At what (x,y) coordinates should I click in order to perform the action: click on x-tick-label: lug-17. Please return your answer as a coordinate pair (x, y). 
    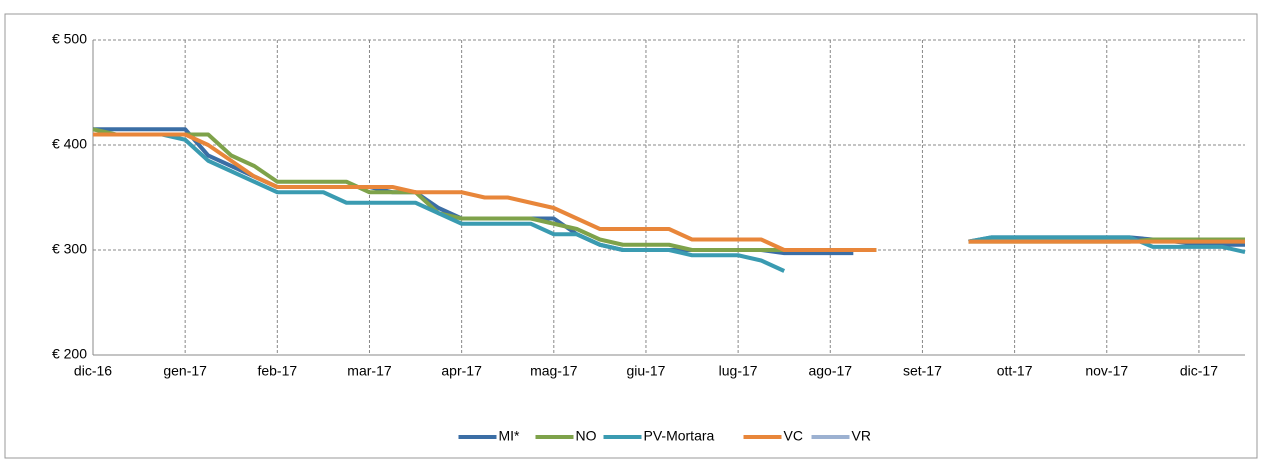
    Looking at the image, I should click on (738, 371).